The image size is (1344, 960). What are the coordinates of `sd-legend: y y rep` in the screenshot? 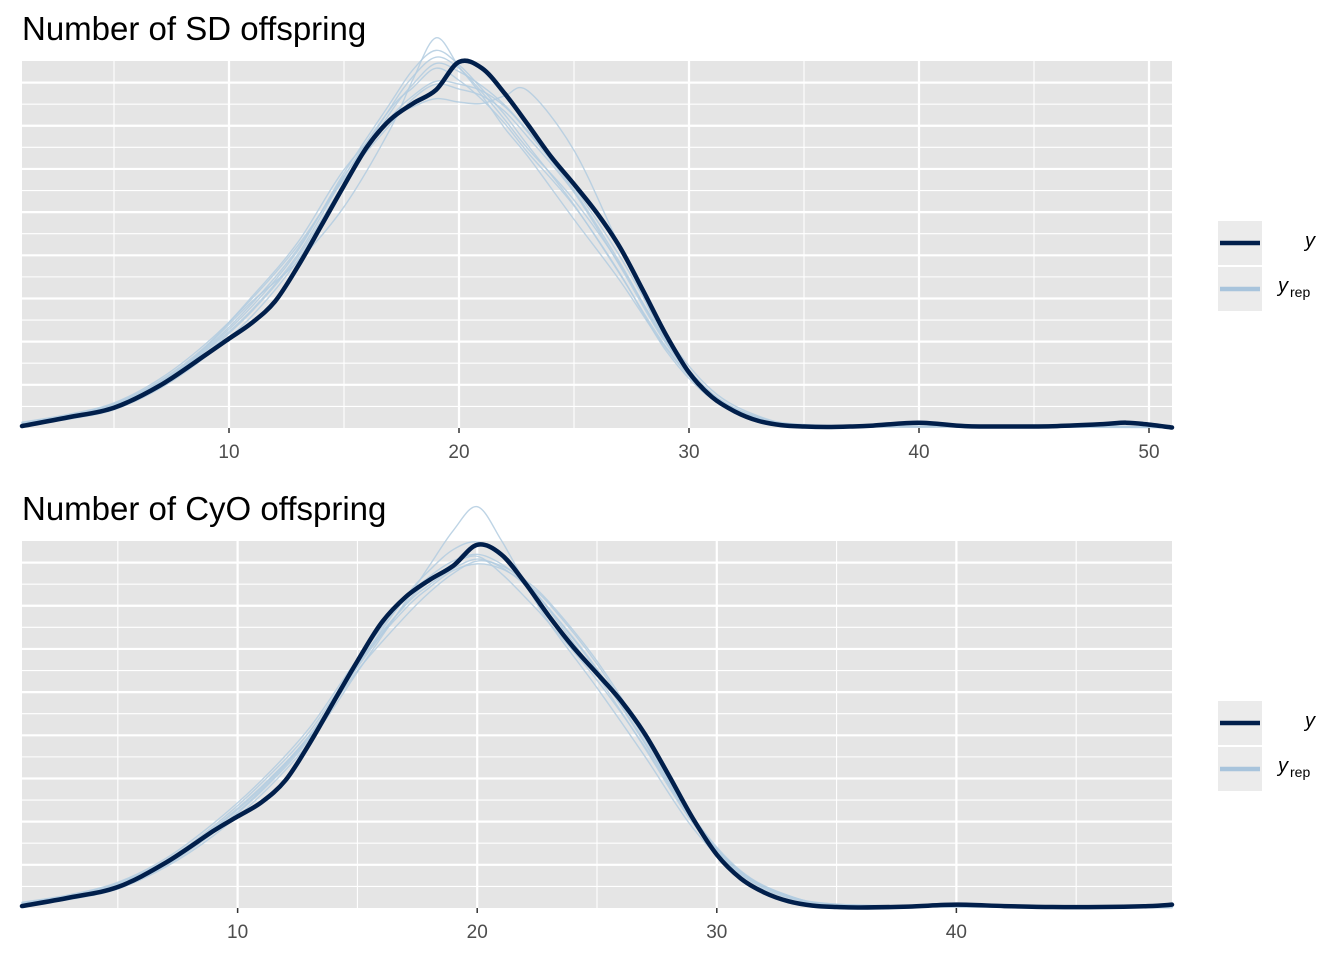 It's located at (1267, 266).